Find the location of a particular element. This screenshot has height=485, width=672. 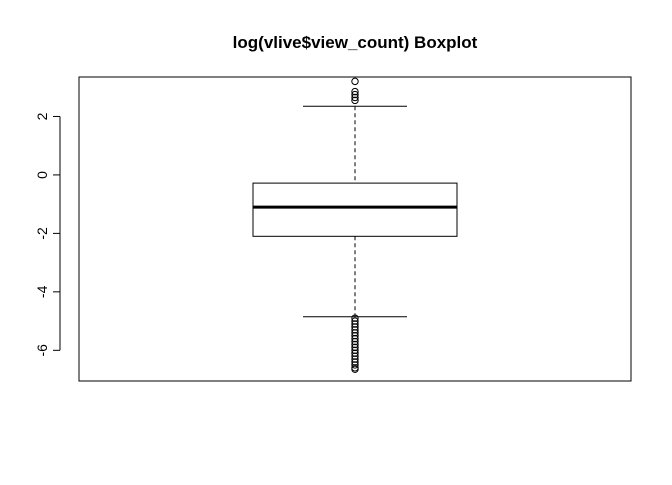

y-tick-label: 2 is located at coordinates (42, 116).